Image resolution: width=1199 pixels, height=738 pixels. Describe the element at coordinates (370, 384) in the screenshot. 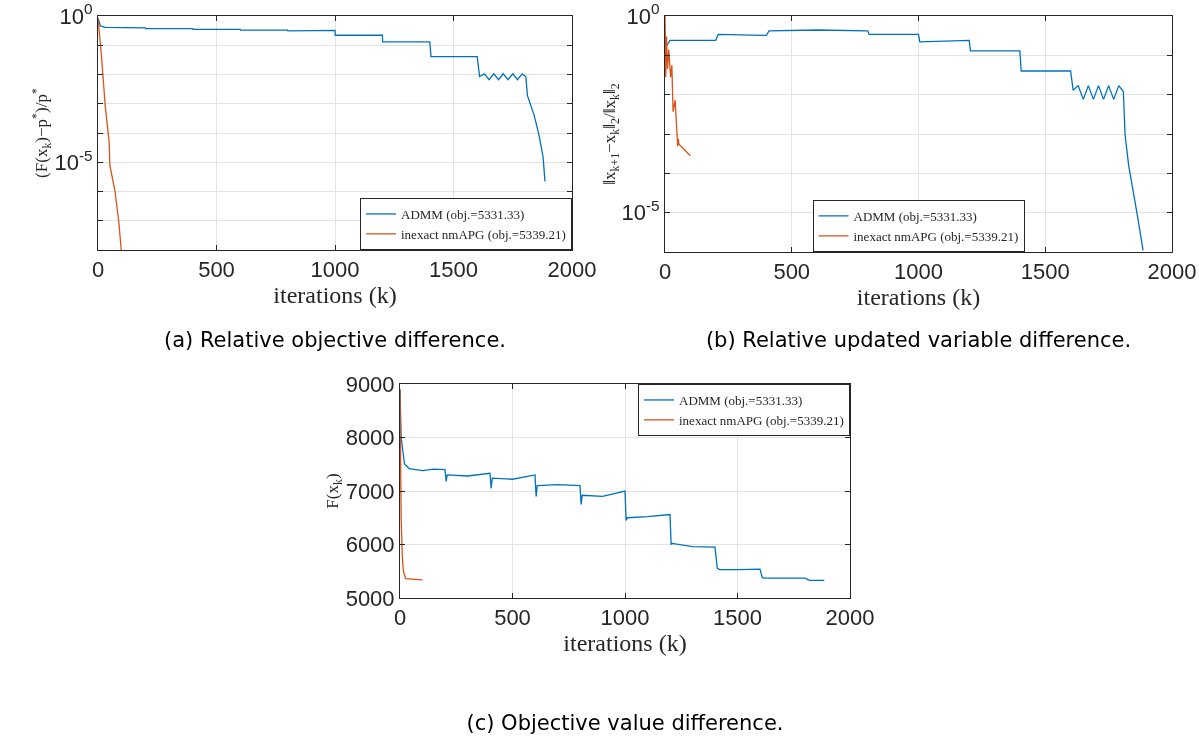

I see `y-tick-label: 9000` at that location.